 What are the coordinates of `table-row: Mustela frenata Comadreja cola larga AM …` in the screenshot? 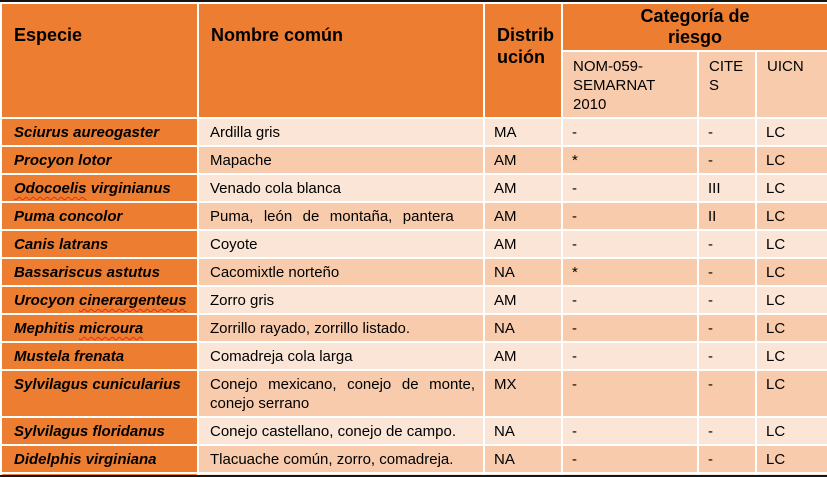 It's located at (413, 356).